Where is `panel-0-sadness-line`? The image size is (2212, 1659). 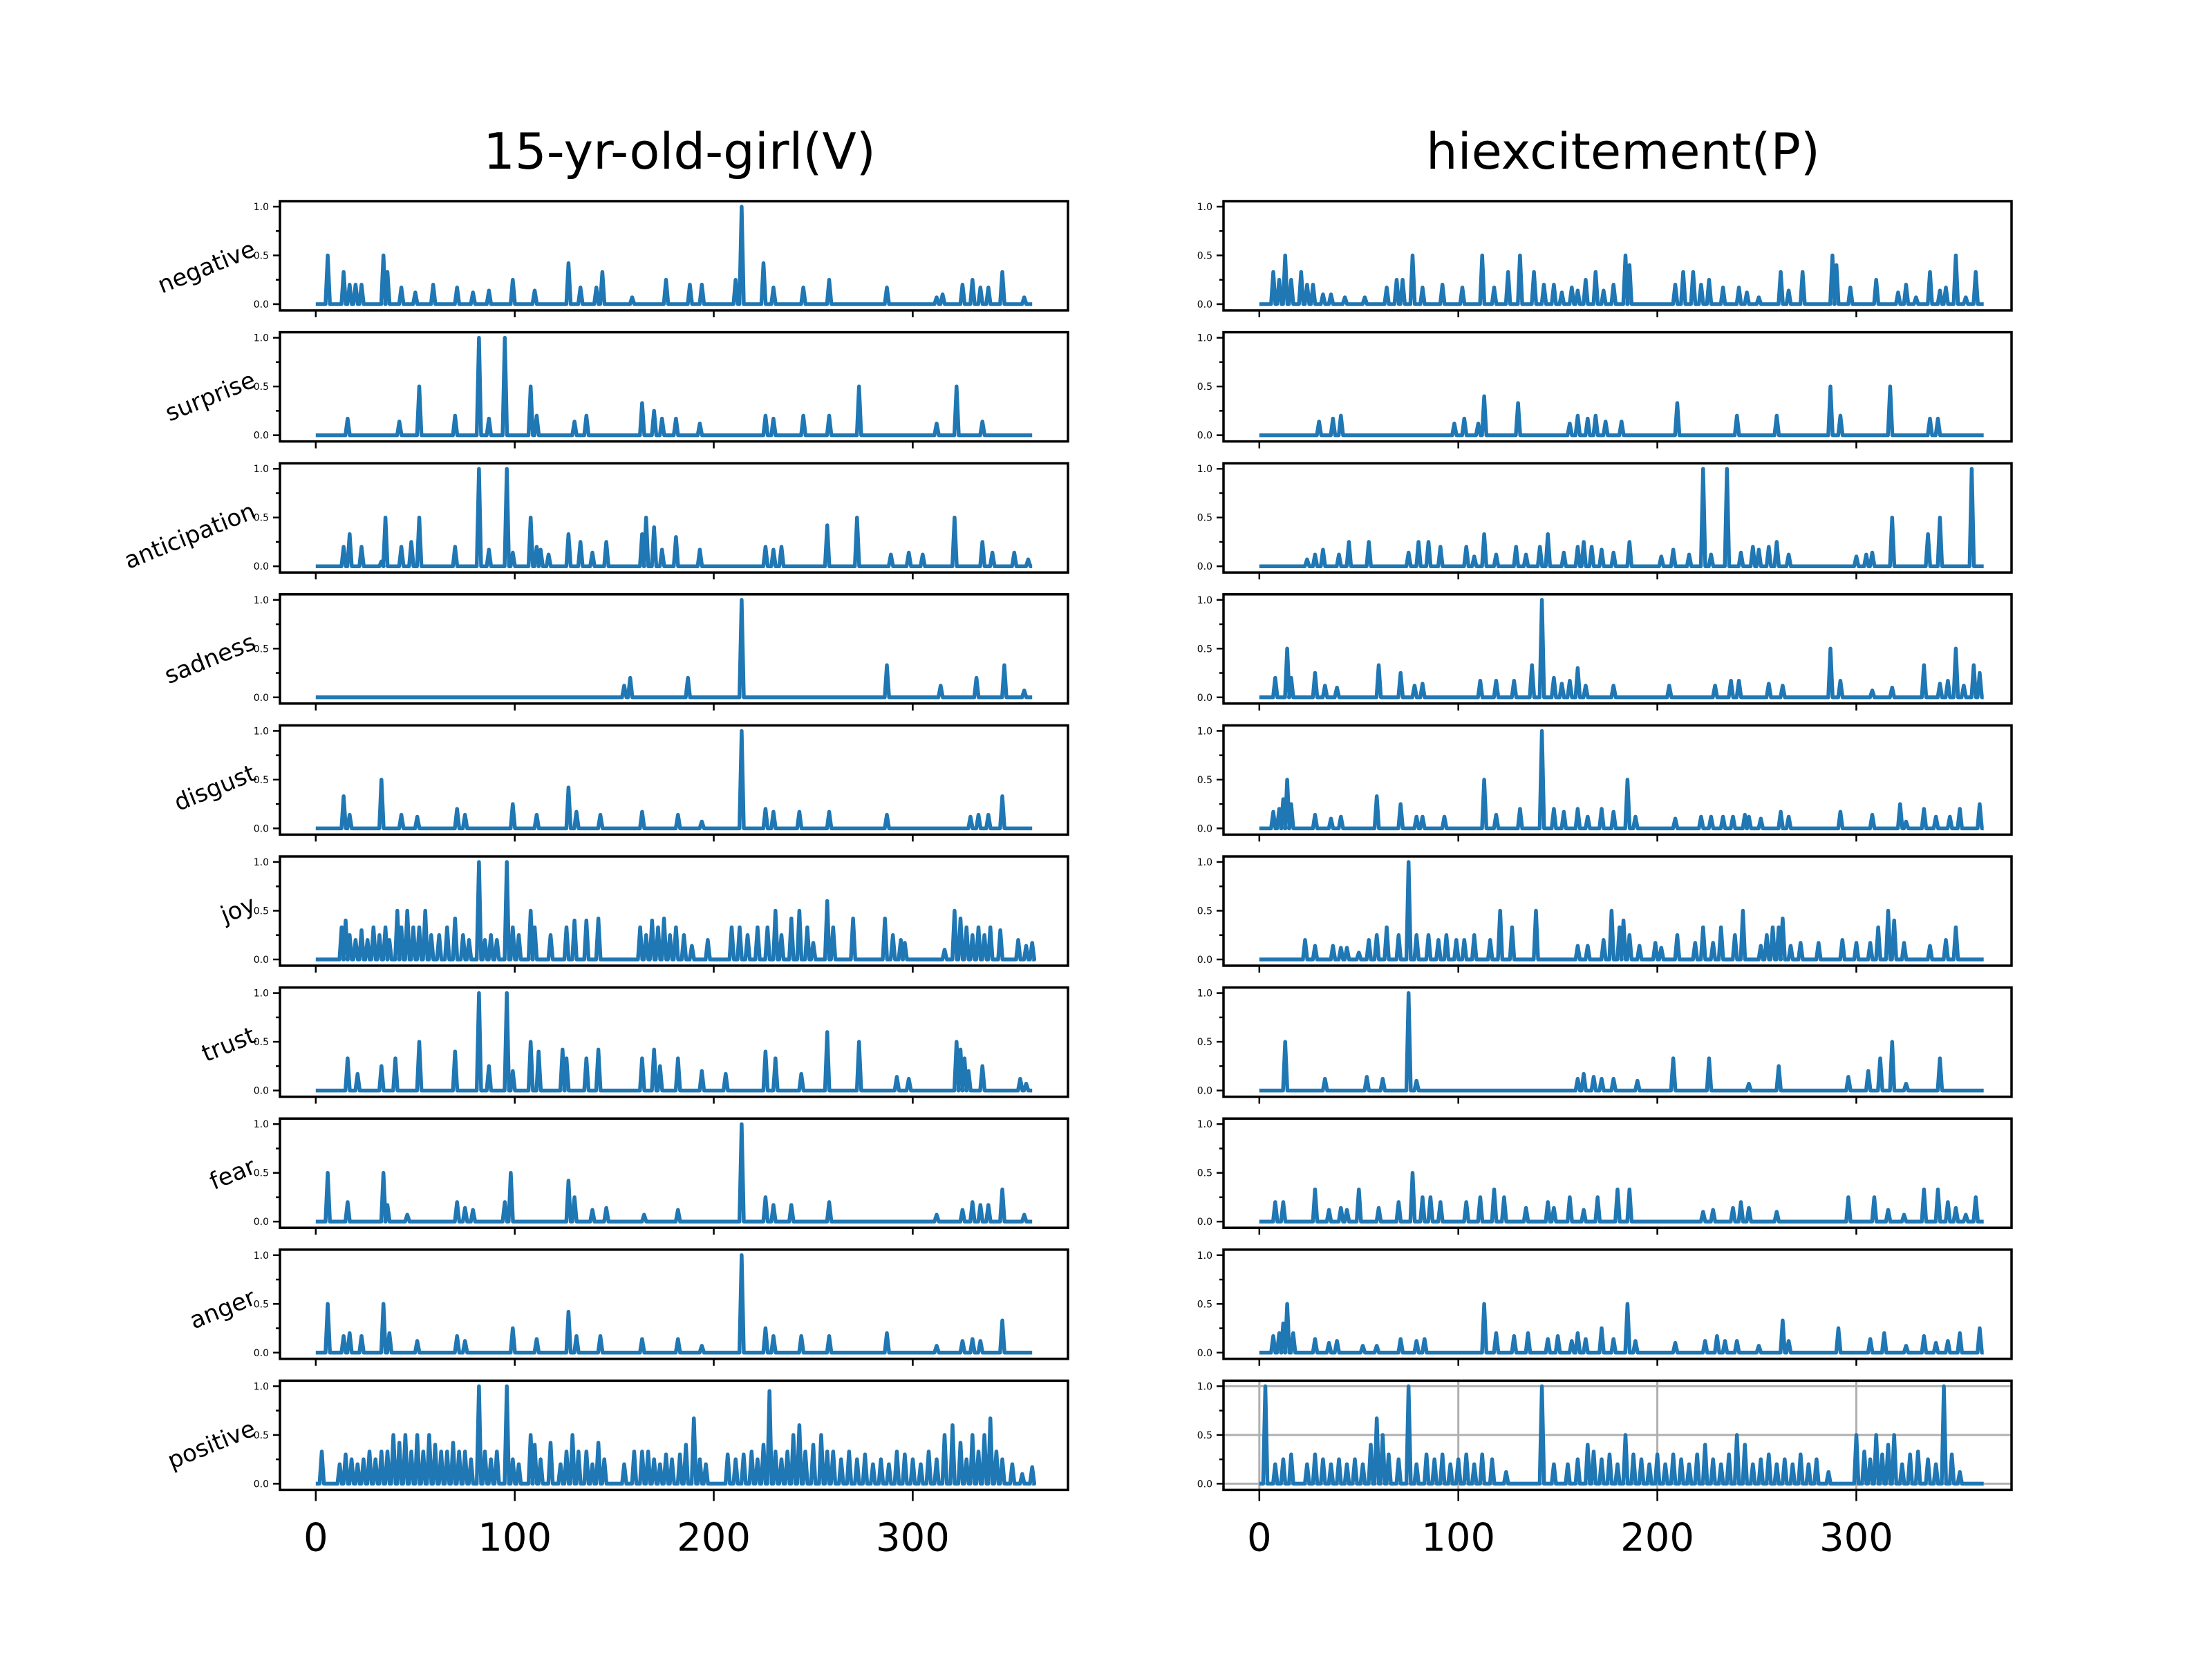 panel-0-sadness-line is located at coordinates (674, 649).